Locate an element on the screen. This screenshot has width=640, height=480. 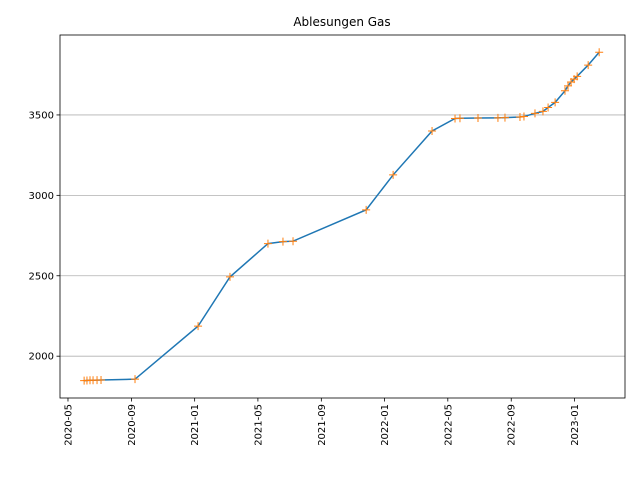
y-tick-label: 2000 is located at coordinates (41, 357).